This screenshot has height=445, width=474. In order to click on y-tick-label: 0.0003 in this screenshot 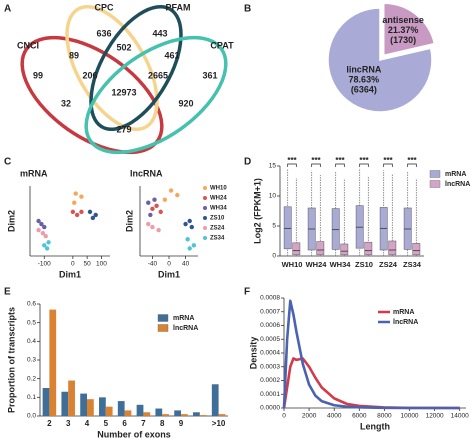, I will do `click(270, 366)`.